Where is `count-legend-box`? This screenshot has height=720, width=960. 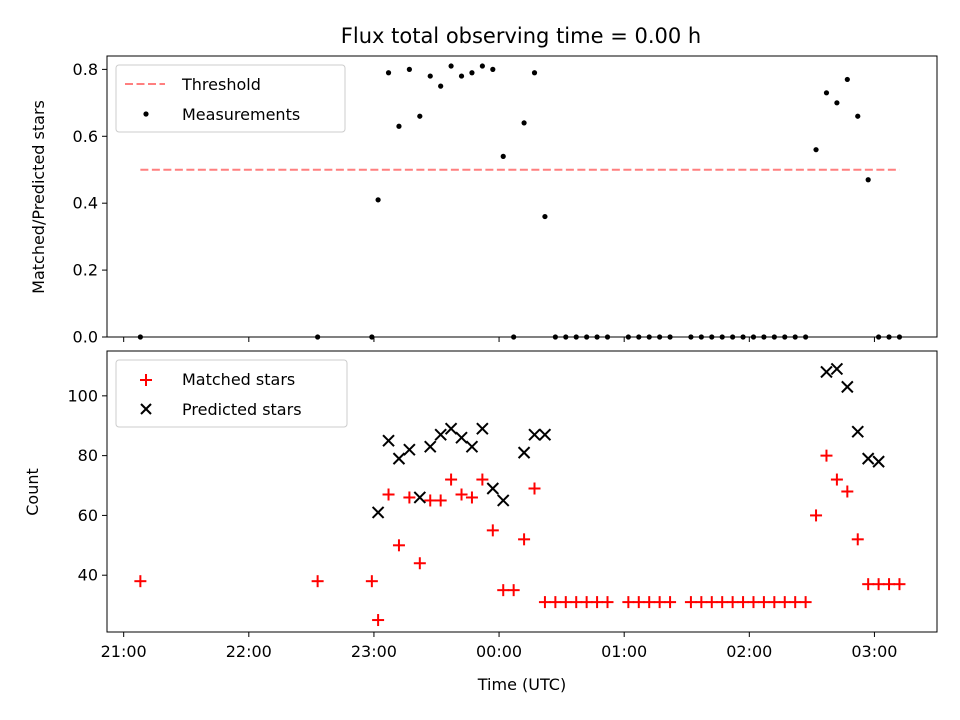
count-legend-box is located at coordinates (231, 393).